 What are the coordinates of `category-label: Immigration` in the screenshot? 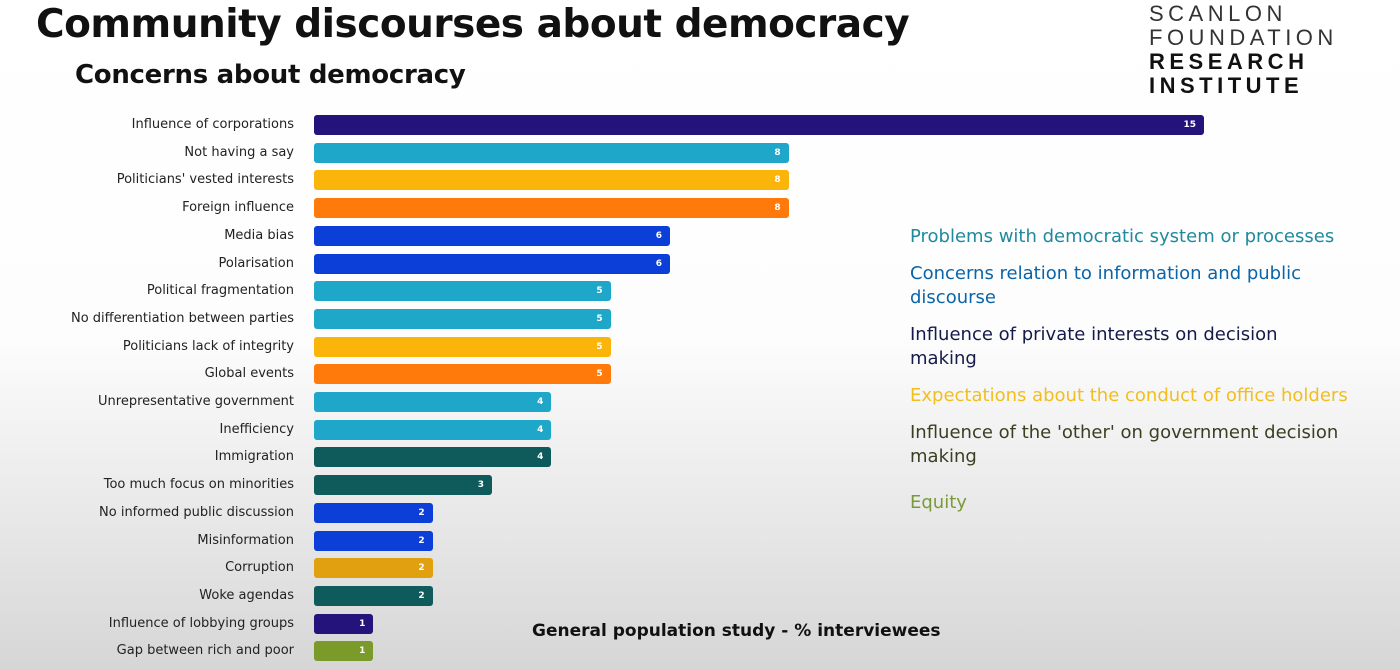 It's located at (254, 457).